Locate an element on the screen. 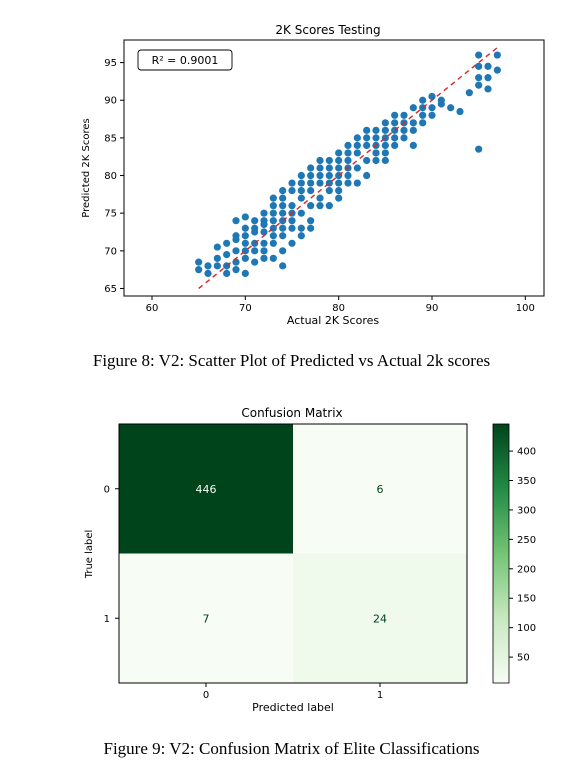  x-tick-label: 0 is located at coordinates (206, 695).